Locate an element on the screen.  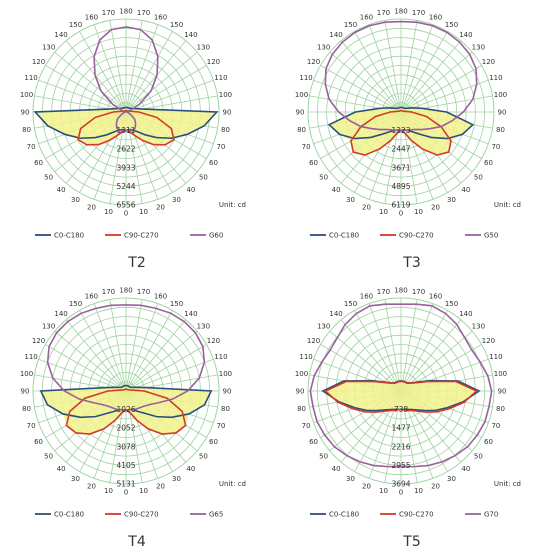
radial-tick-label: 1223 is located at coordinates (400, 130).